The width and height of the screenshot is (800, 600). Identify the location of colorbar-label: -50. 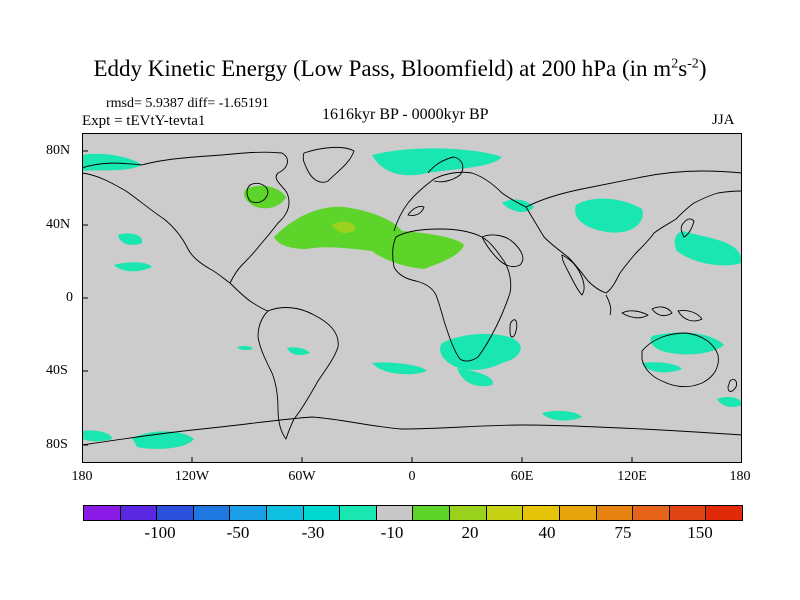
(238, 532).